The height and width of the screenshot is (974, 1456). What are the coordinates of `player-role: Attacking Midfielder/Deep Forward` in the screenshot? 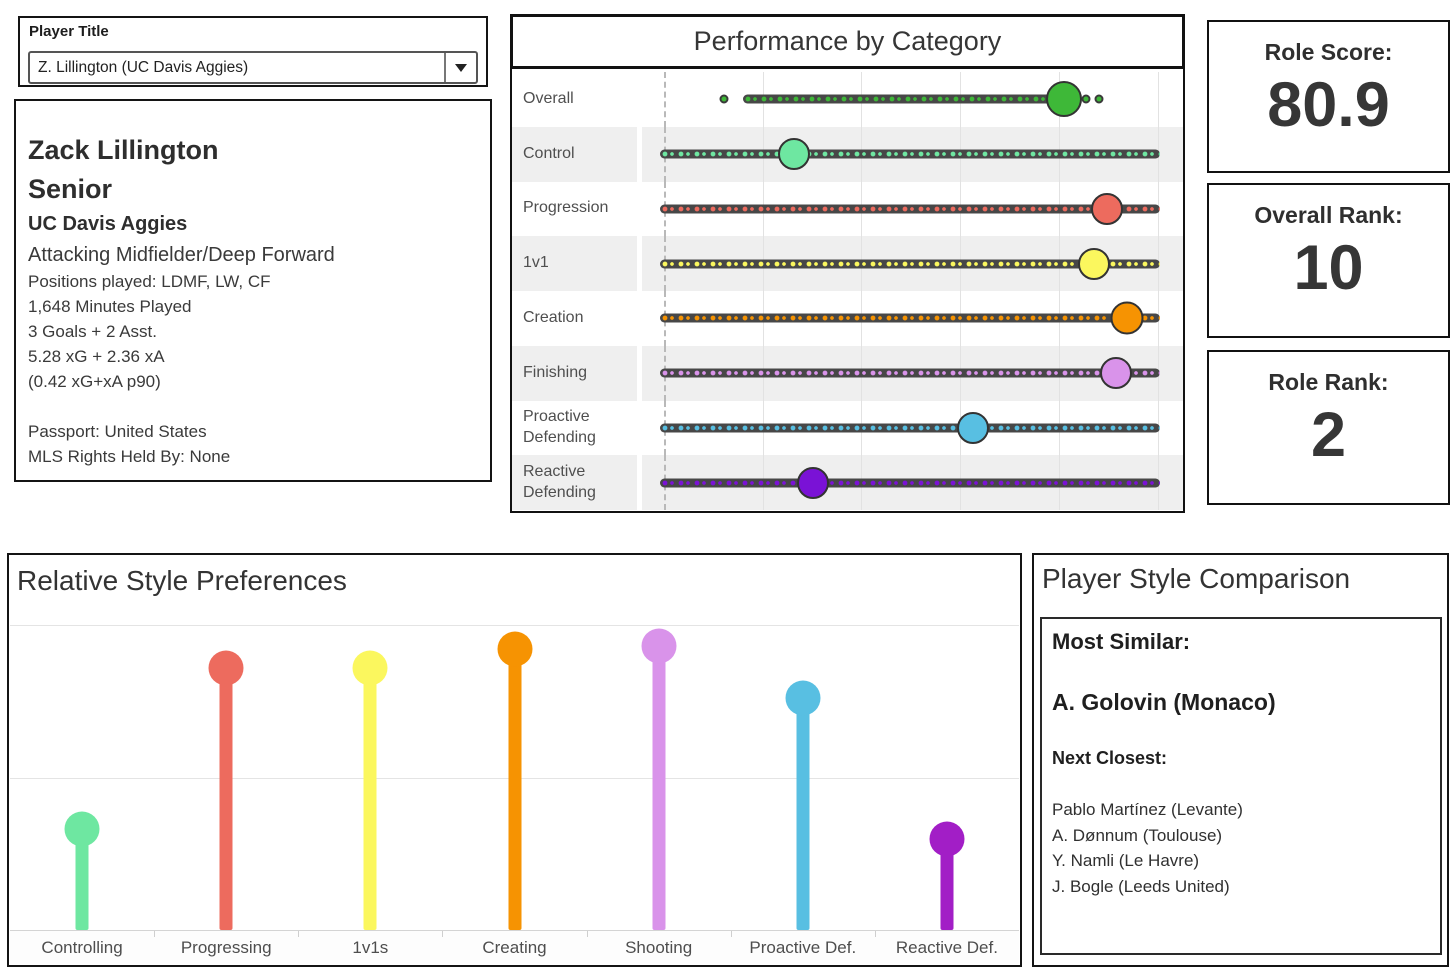 It's located at (181, 255).